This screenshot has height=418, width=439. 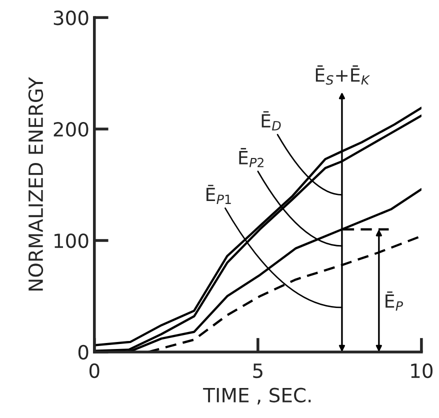 What do you see at coordinates (251, 158) in the screenshot?
I see `annotation: Ē$_{P2}$` at bounding box center [251, 158].